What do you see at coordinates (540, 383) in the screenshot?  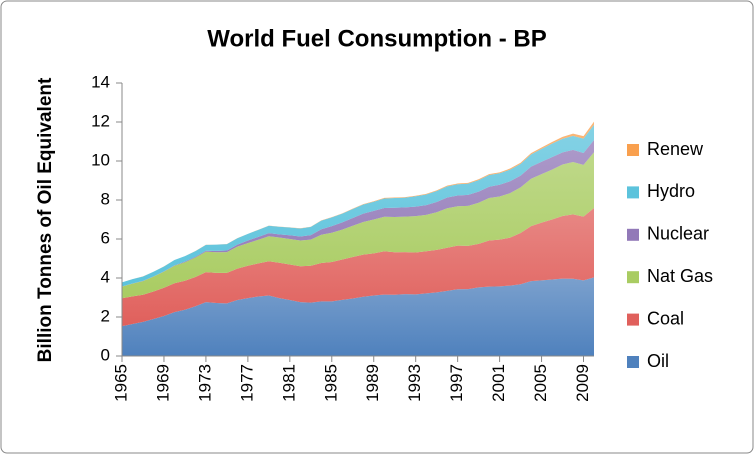 I see `x-tick-label: 2005` at bounding box center [540, 383].